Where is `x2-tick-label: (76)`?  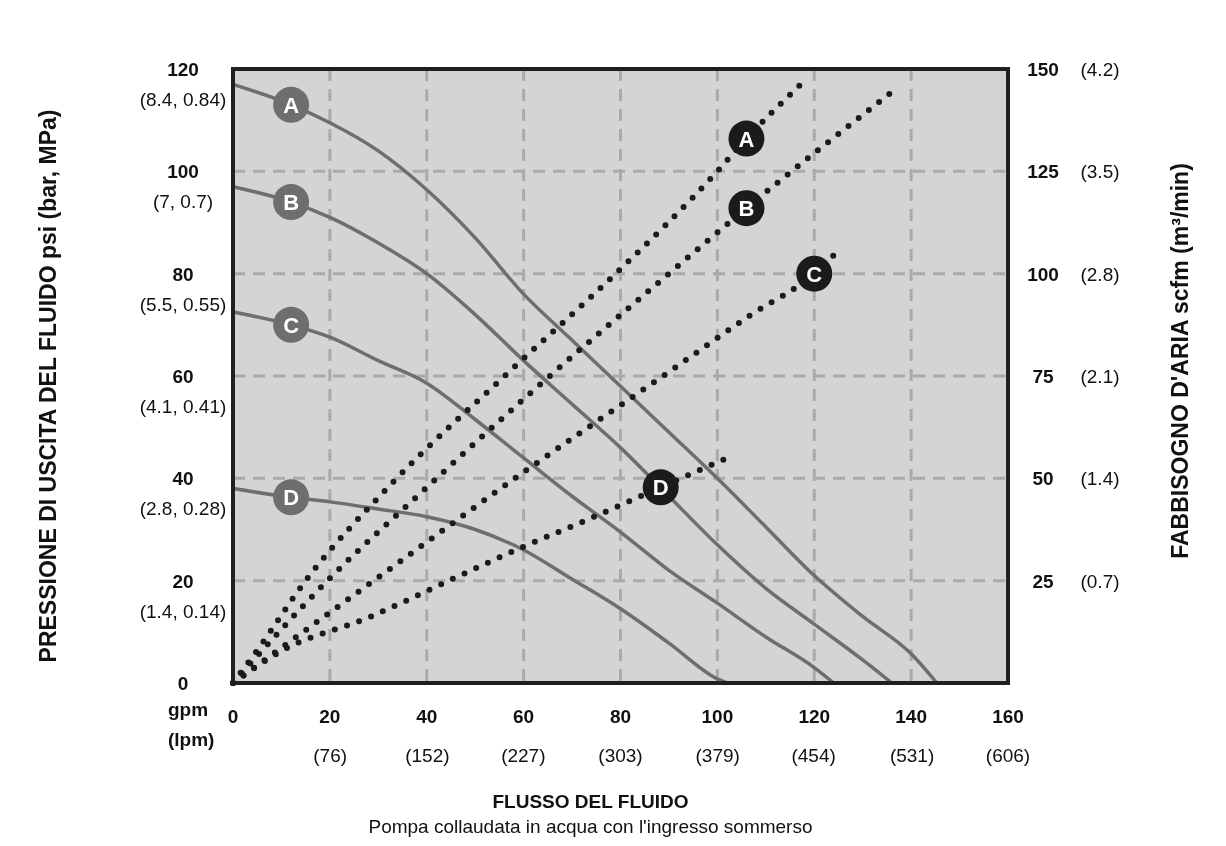
x2-tick-label: (76) is located at coordinates (330, 755).